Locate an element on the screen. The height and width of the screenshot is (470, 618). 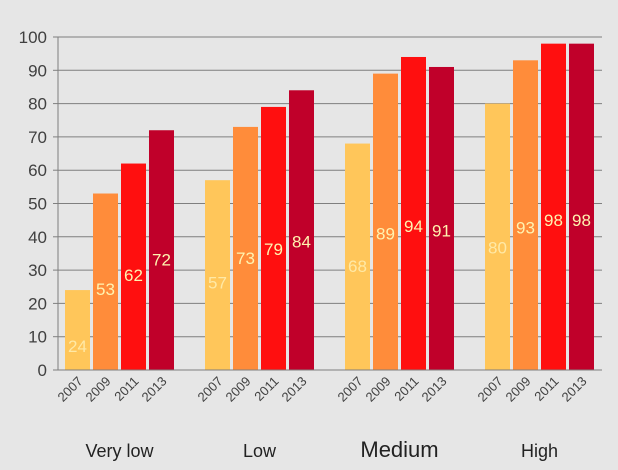
bar-very-low-2011 is located at coordinates (133, 266).